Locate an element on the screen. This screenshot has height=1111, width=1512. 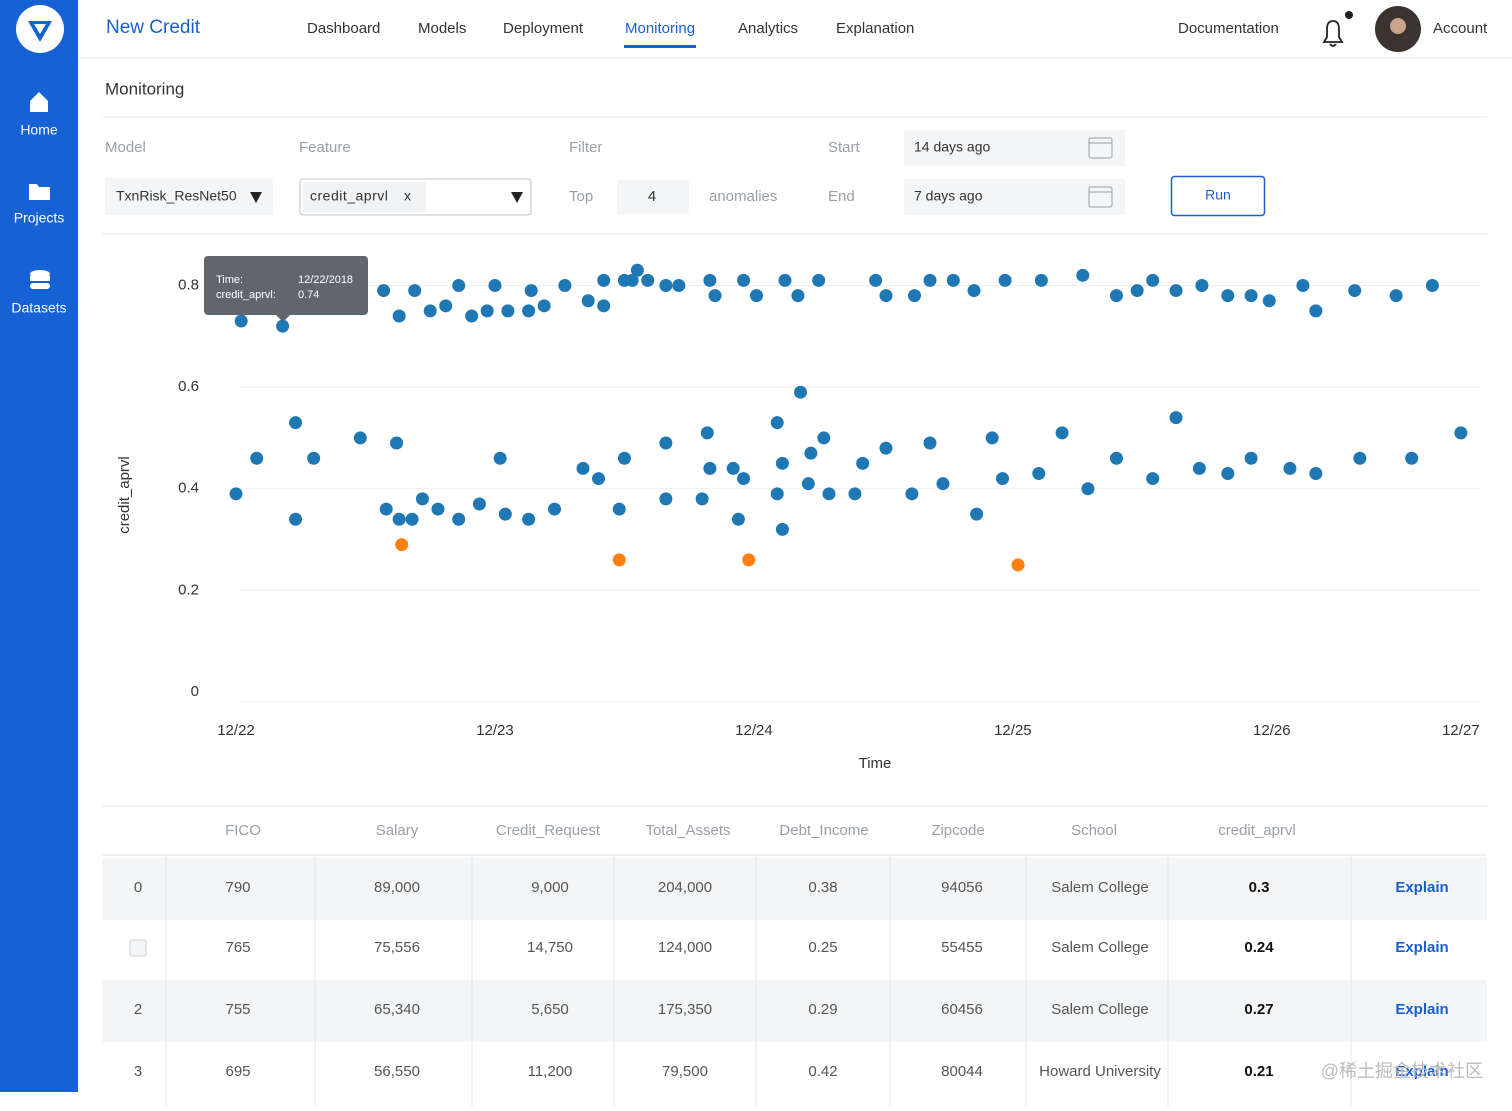
nav-link: Explanation is located at coordinates (875, 28).